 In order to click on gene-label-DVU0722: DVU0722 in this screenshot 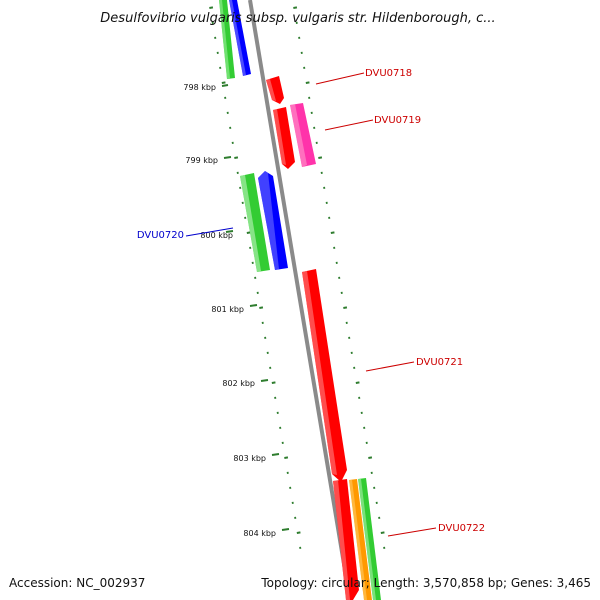, I will do `click(461, 528)`.